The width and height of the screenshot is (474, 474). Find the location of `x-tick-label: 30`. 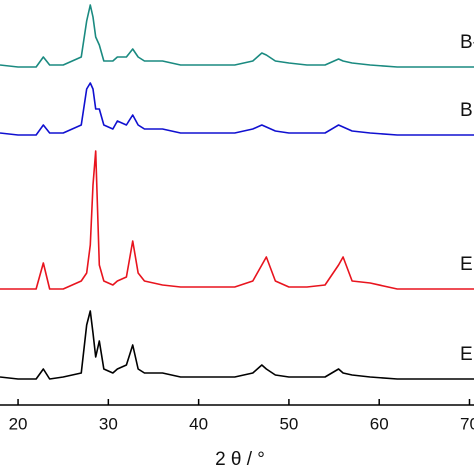

x-tick-label: 30 is located at coordinates (108, 423).